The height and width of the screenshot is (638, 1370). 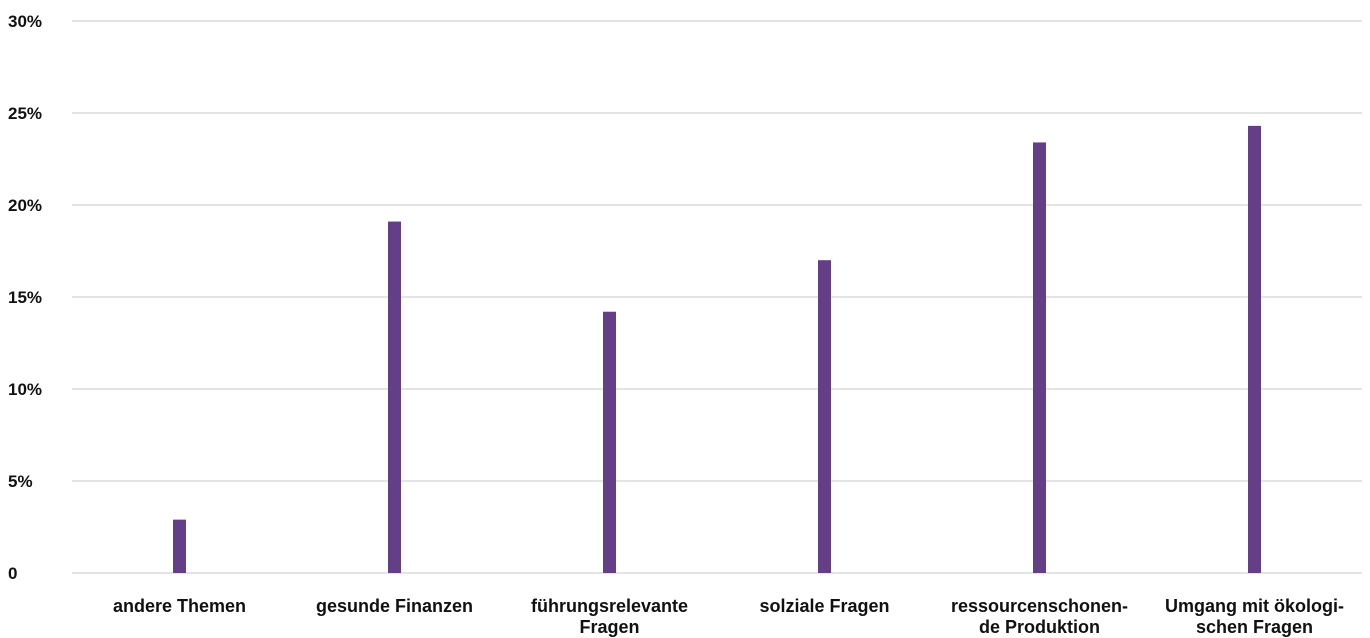 I want to click on y-tick-label: 20%, so click(x=25, y=205).